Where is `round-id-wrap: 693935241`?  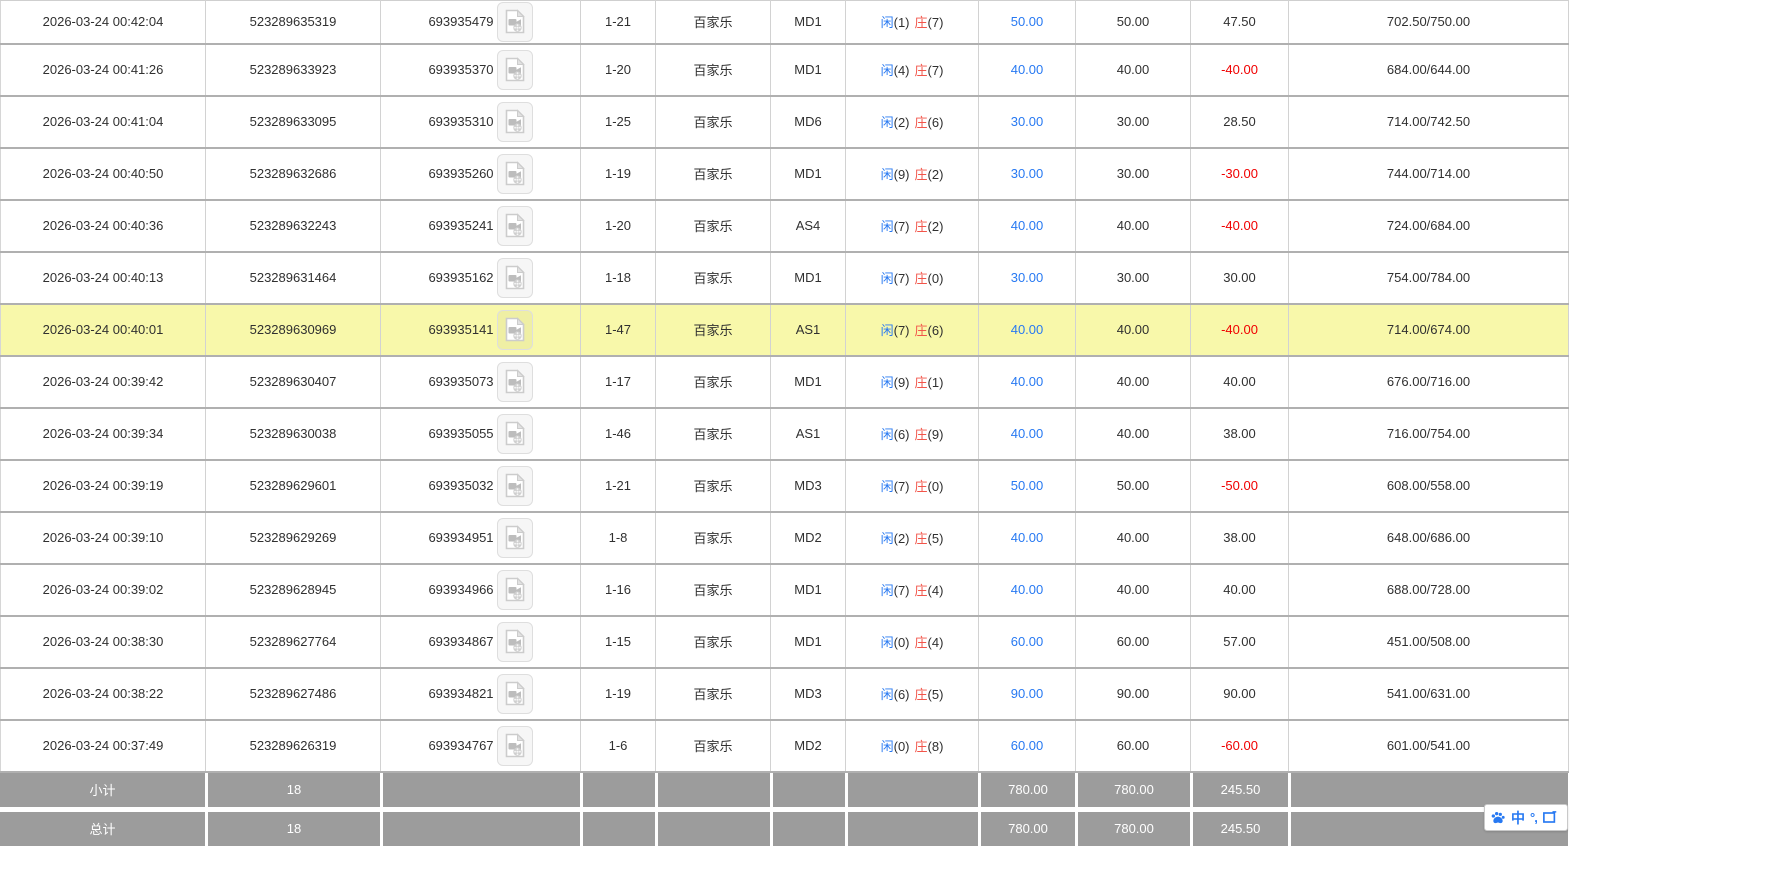 round-id-wrap: 693935241 is located at coordinates (480, 225).